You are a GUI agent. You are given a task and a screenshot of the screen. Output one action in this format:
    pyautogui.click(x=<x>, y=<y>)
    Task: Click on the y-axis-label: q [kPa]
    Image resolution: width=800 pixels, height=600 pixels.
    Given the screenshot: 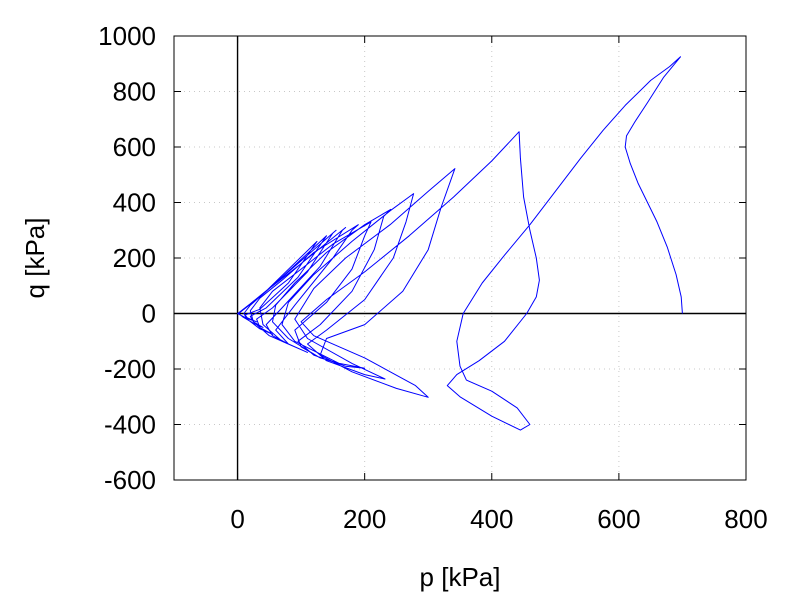 What is the action you would take?
    pyautogui.click(x=35, y=258)
    